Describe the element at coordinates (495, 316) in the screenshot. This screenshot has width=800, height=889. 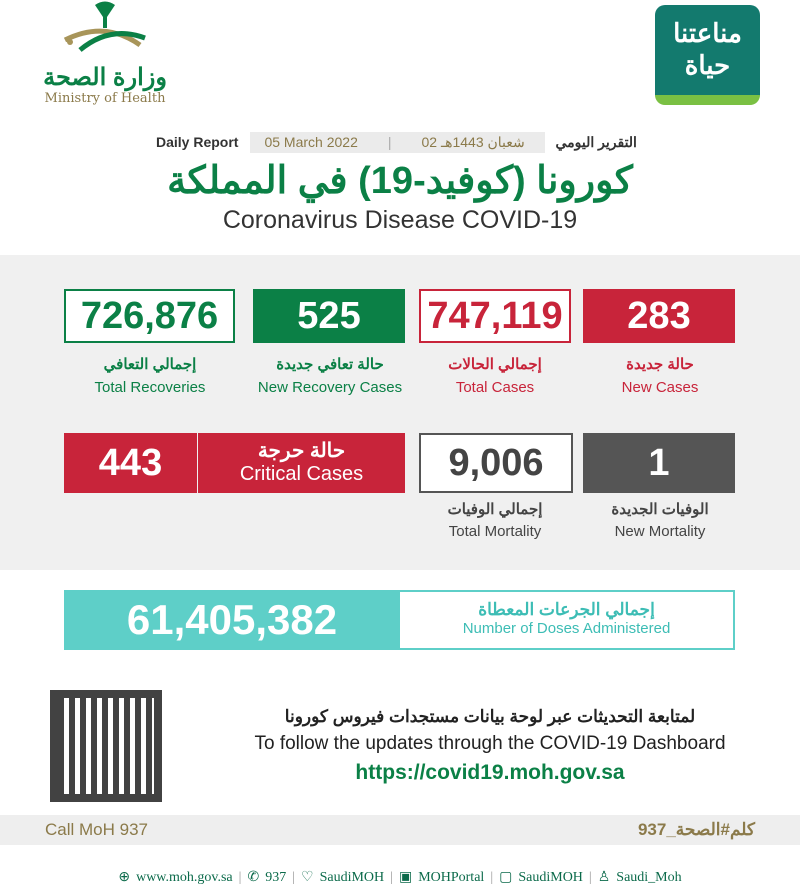
I see `total-cases-value: 747,119` at that location.